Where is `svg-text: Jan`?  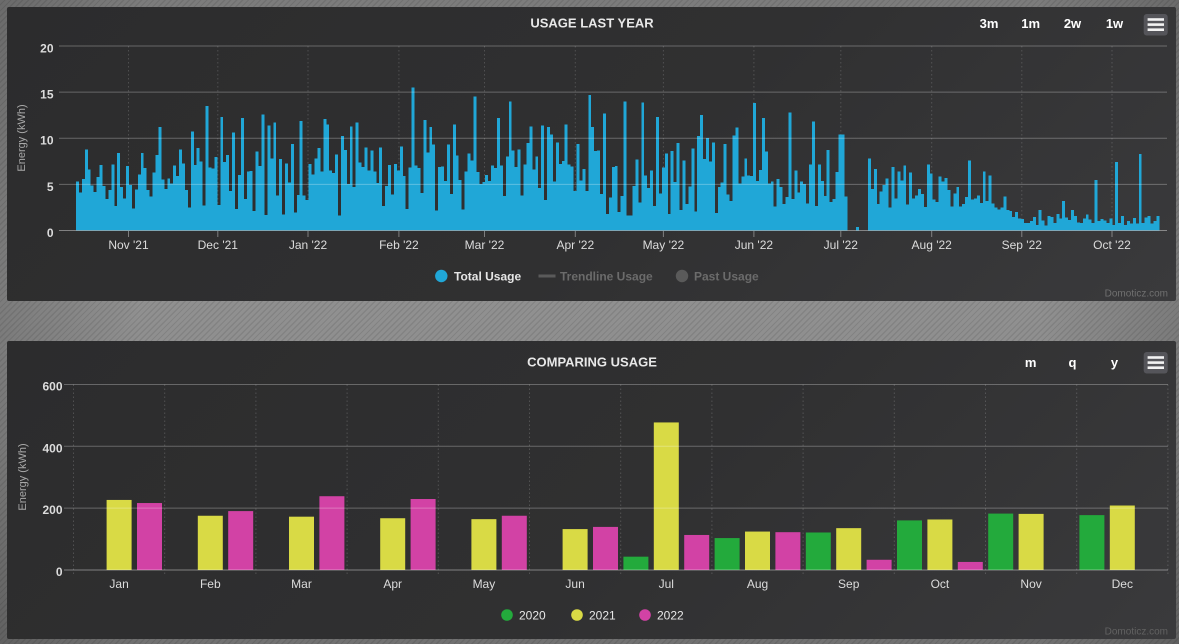 svg-text: Jan is located at coordinates (118, 584).